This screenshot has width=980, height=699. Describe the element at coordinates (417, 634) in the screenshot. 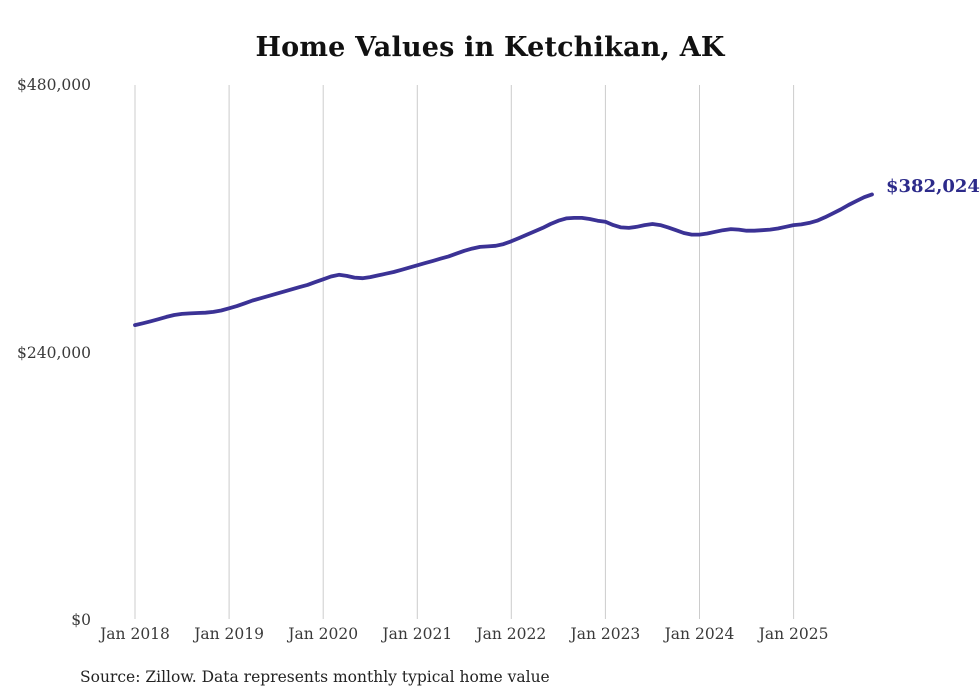

I see `x-axis-tick-jan-2021: Jan 2021` at that location.